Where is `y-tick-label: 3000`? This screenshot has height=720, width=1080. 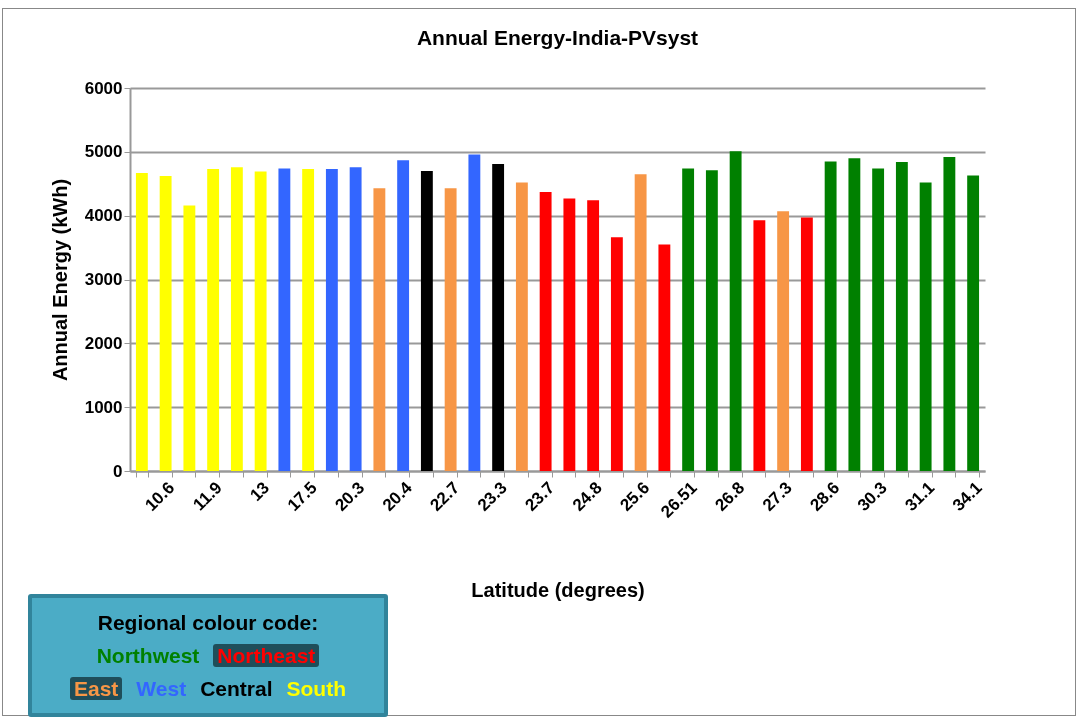
y-tick-label: 3000 is located at coordinates (103, 279).